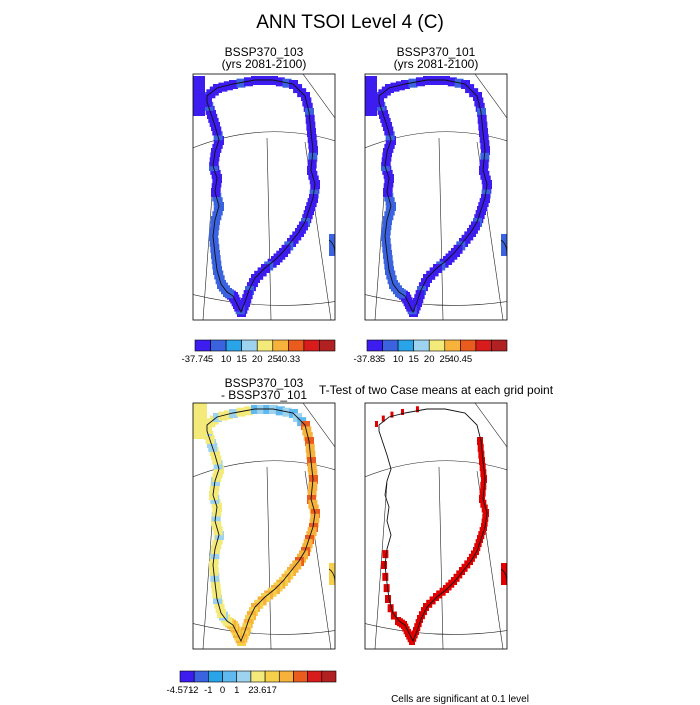 The image size is (700, 705). What do you see at coordinates (288, 359) in the screenshot?
I see `colorbar-tick-label: 40.33` at bounding box center [288, 359].